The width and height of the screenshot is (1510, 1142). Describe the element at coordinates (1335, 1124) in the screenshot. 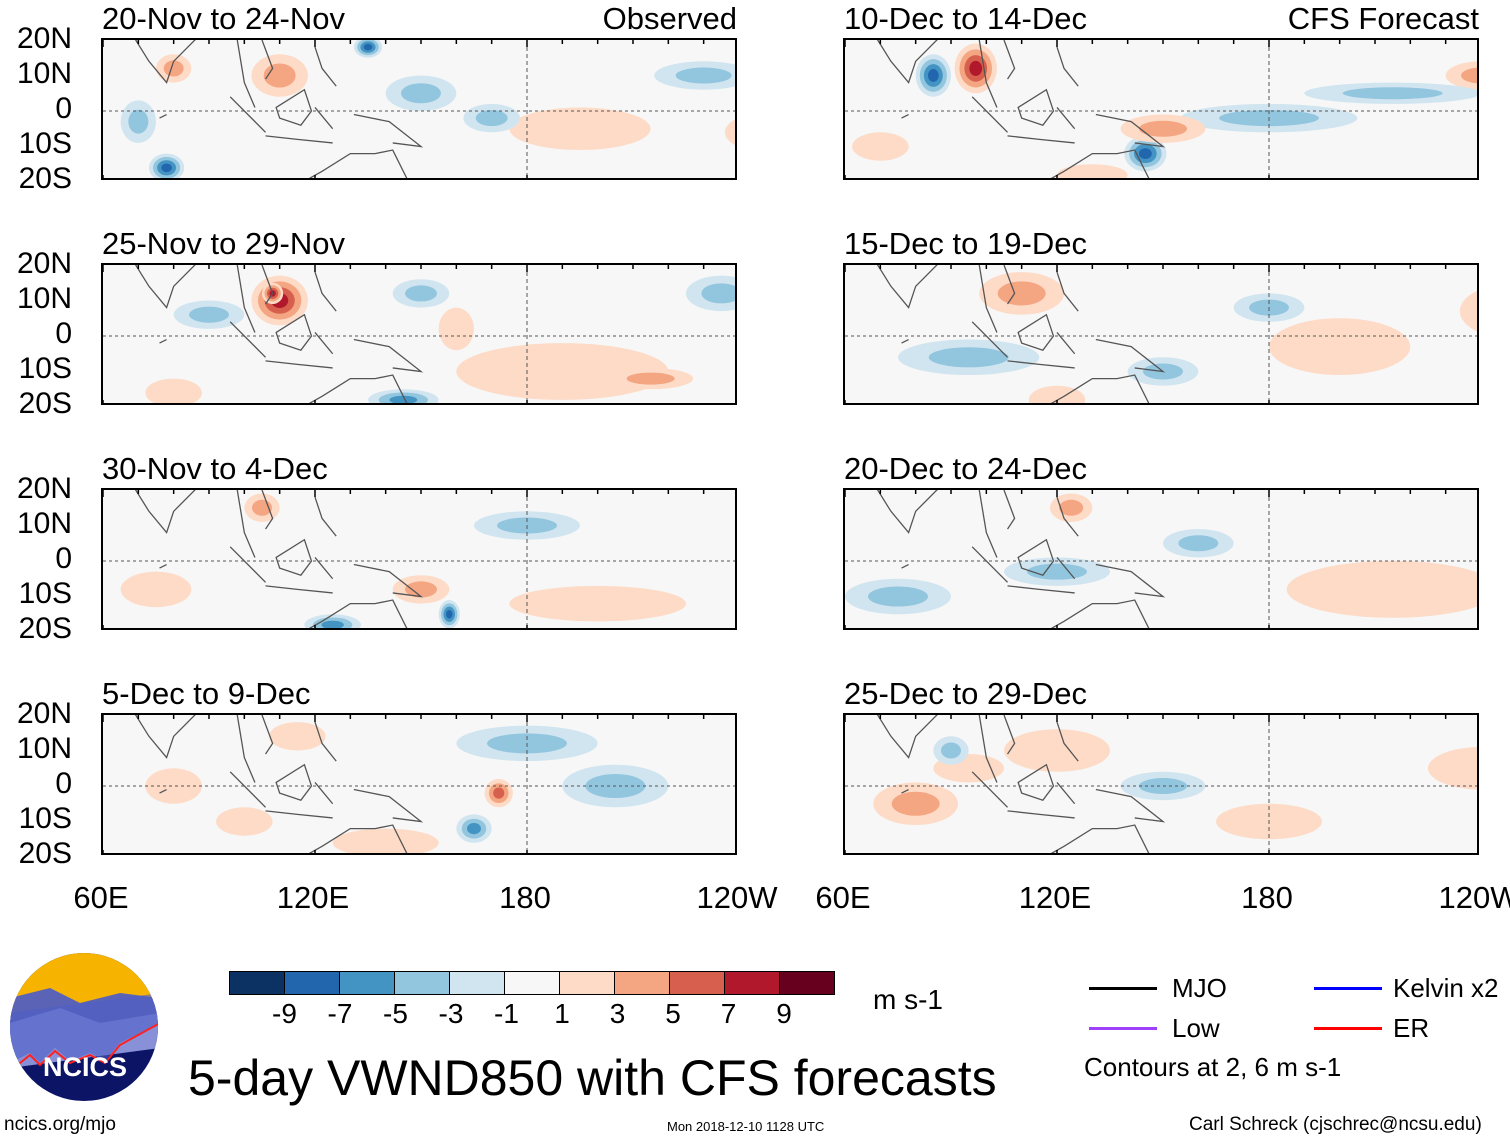

I see `credit: Carl Schreck (cjschrec@ncsu.edu)` at that location.